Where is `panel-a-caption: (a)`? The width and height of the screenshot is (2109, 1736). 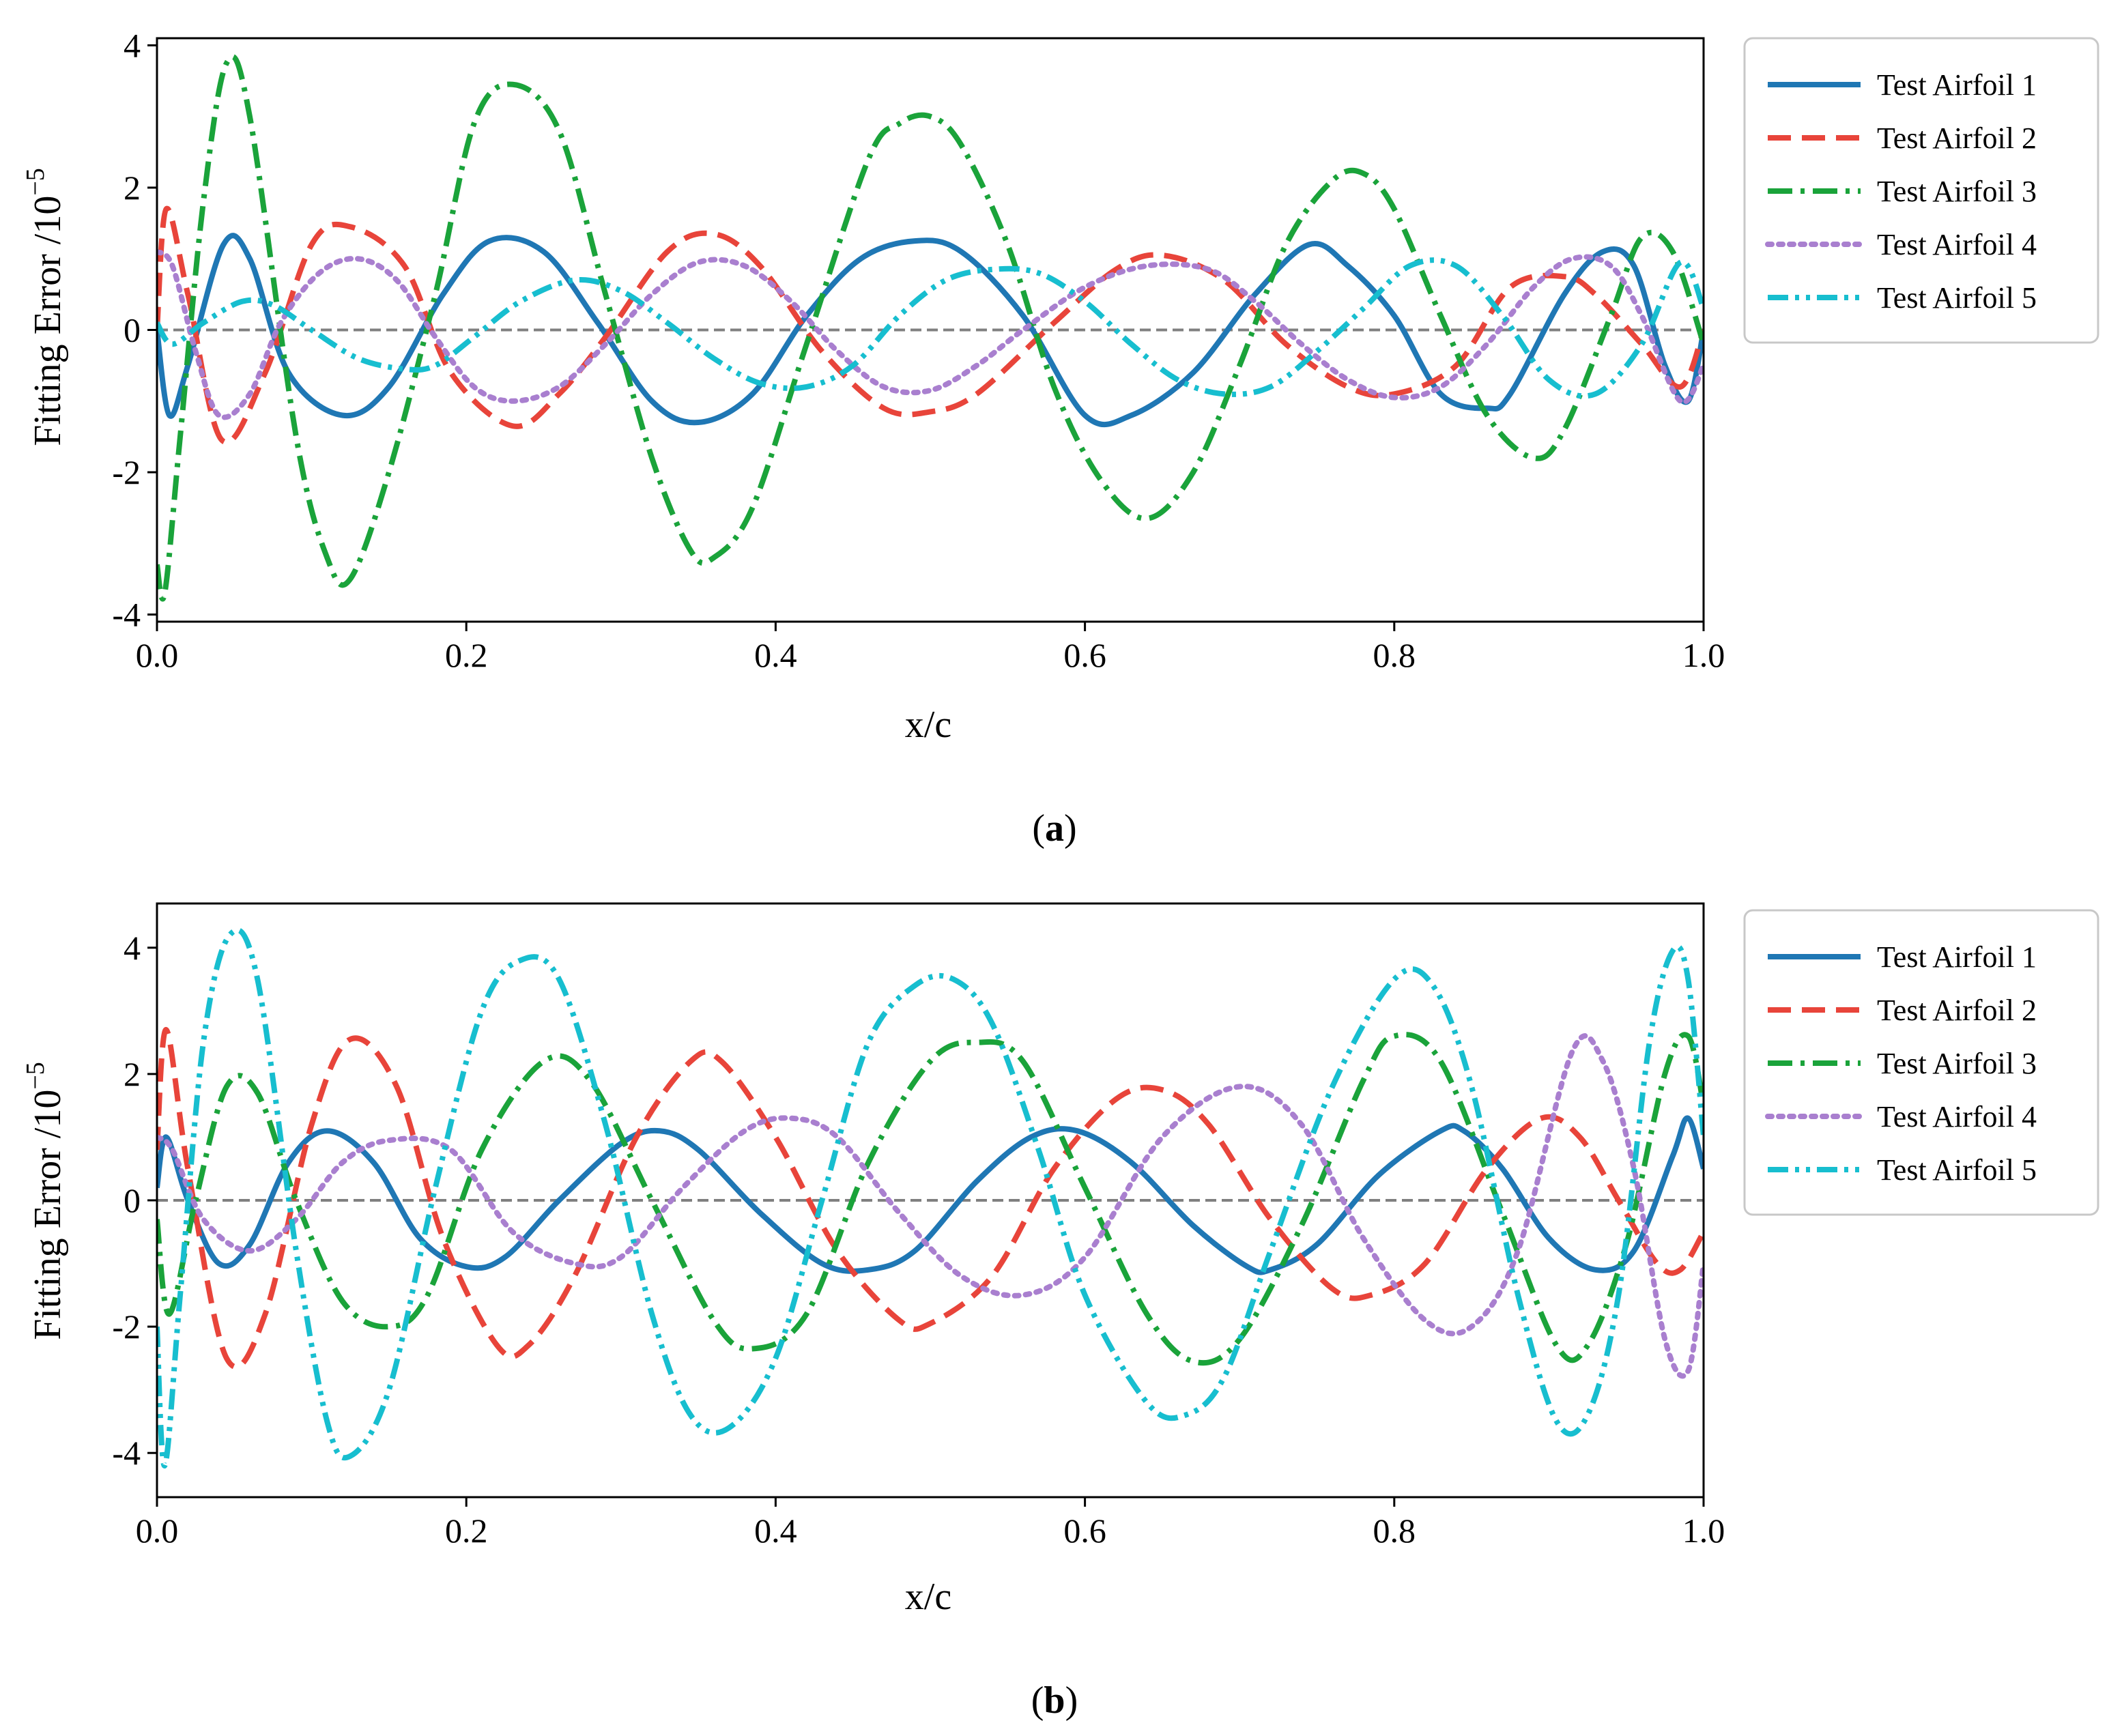
panel-a-caption: (a) is located at coordinates (1054, 828).